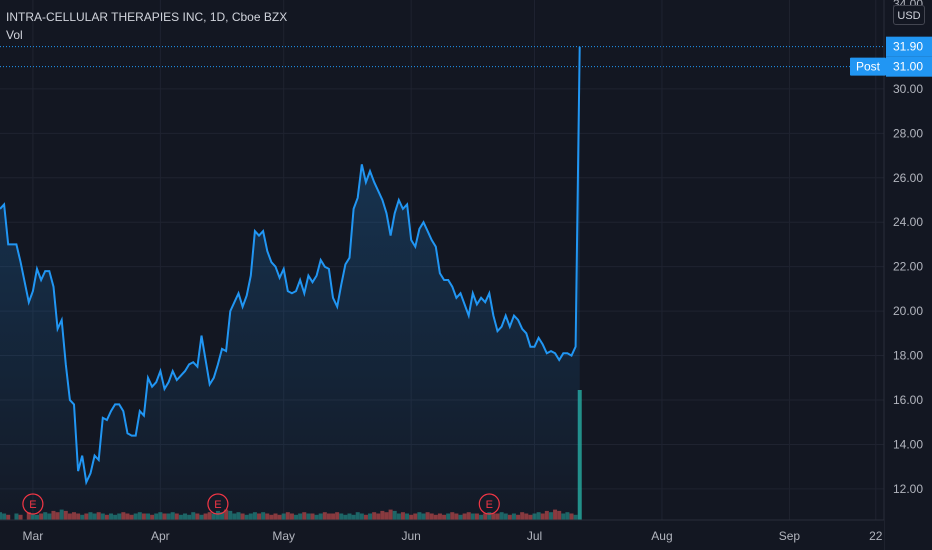 The image size is (932, 550). What do you see at coordinates (908, 356) in the screenshot?
I see `y-tick-label: 18.00` at bounding box center [908, 356].